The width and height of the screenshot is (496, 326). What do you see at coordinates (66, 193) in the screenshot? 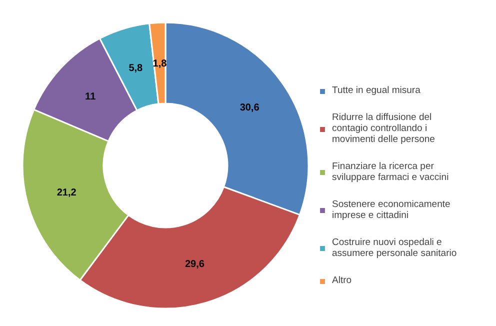
I see `data-label: 21,2` at bounding box center [66, 193].